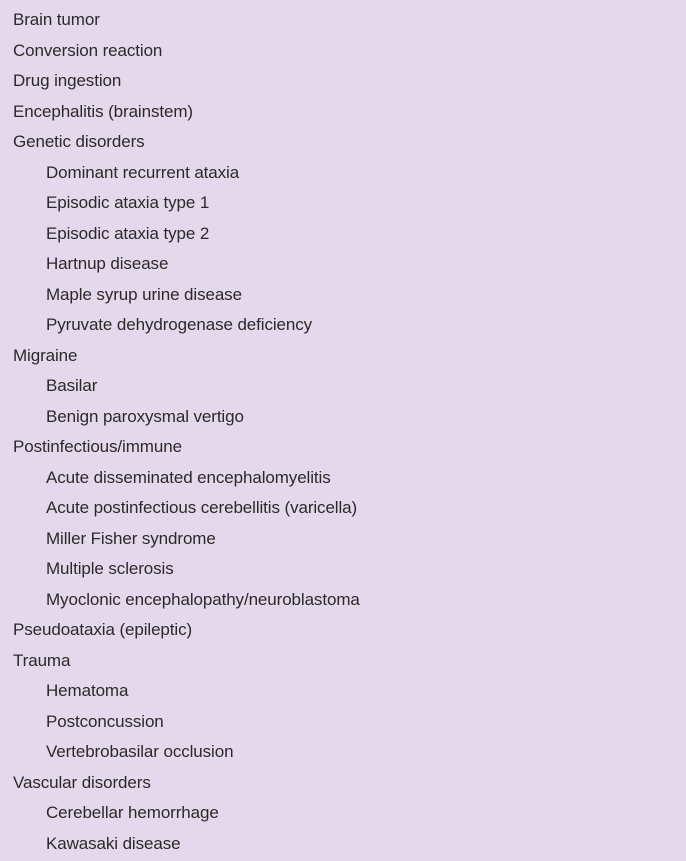 Image resolution: width=686 pixels, height=861 pixels. What do you see at coordinates (128, 202) in the screenshot?
I see `subcategory-item: Episodic ataxia type 1` at bounding box center [128, 202].